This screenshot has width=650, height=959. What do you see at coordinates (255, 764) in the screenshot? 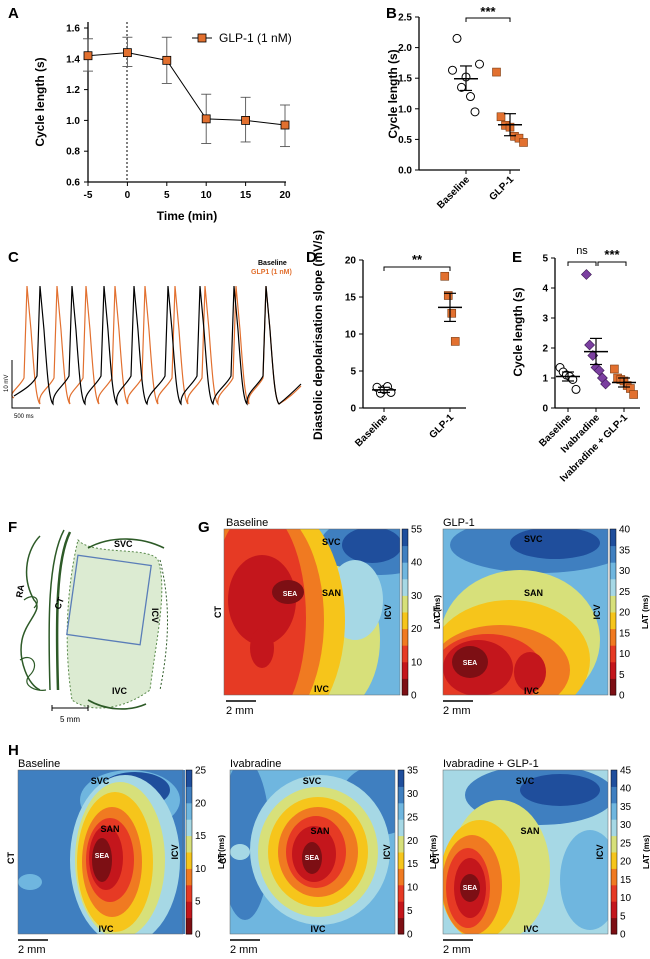
I see `h2-title: Ivabradine` at bounding box center [255, 764].